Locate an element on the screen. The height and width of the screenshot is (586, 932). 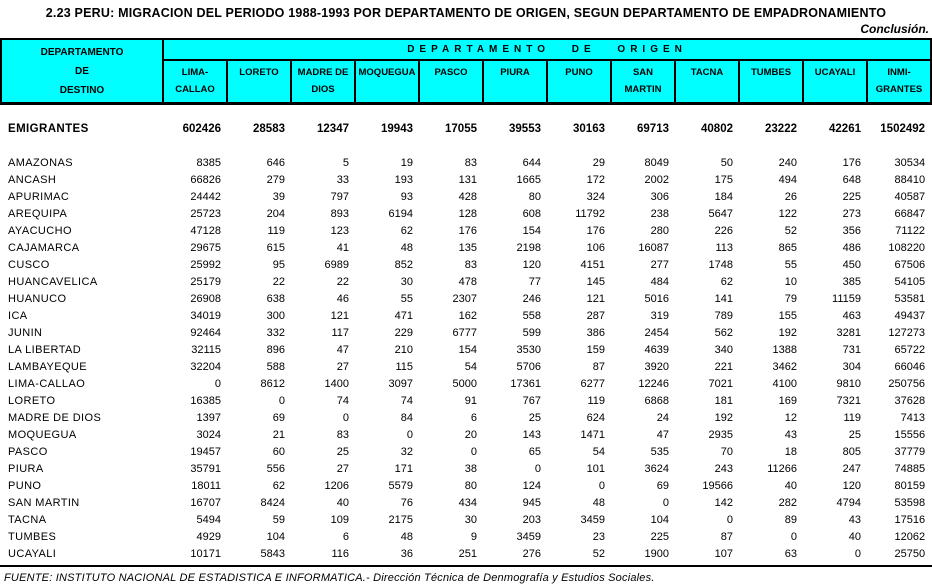
row-label: HUANCAVELICA is located at coordinates (53, 281).